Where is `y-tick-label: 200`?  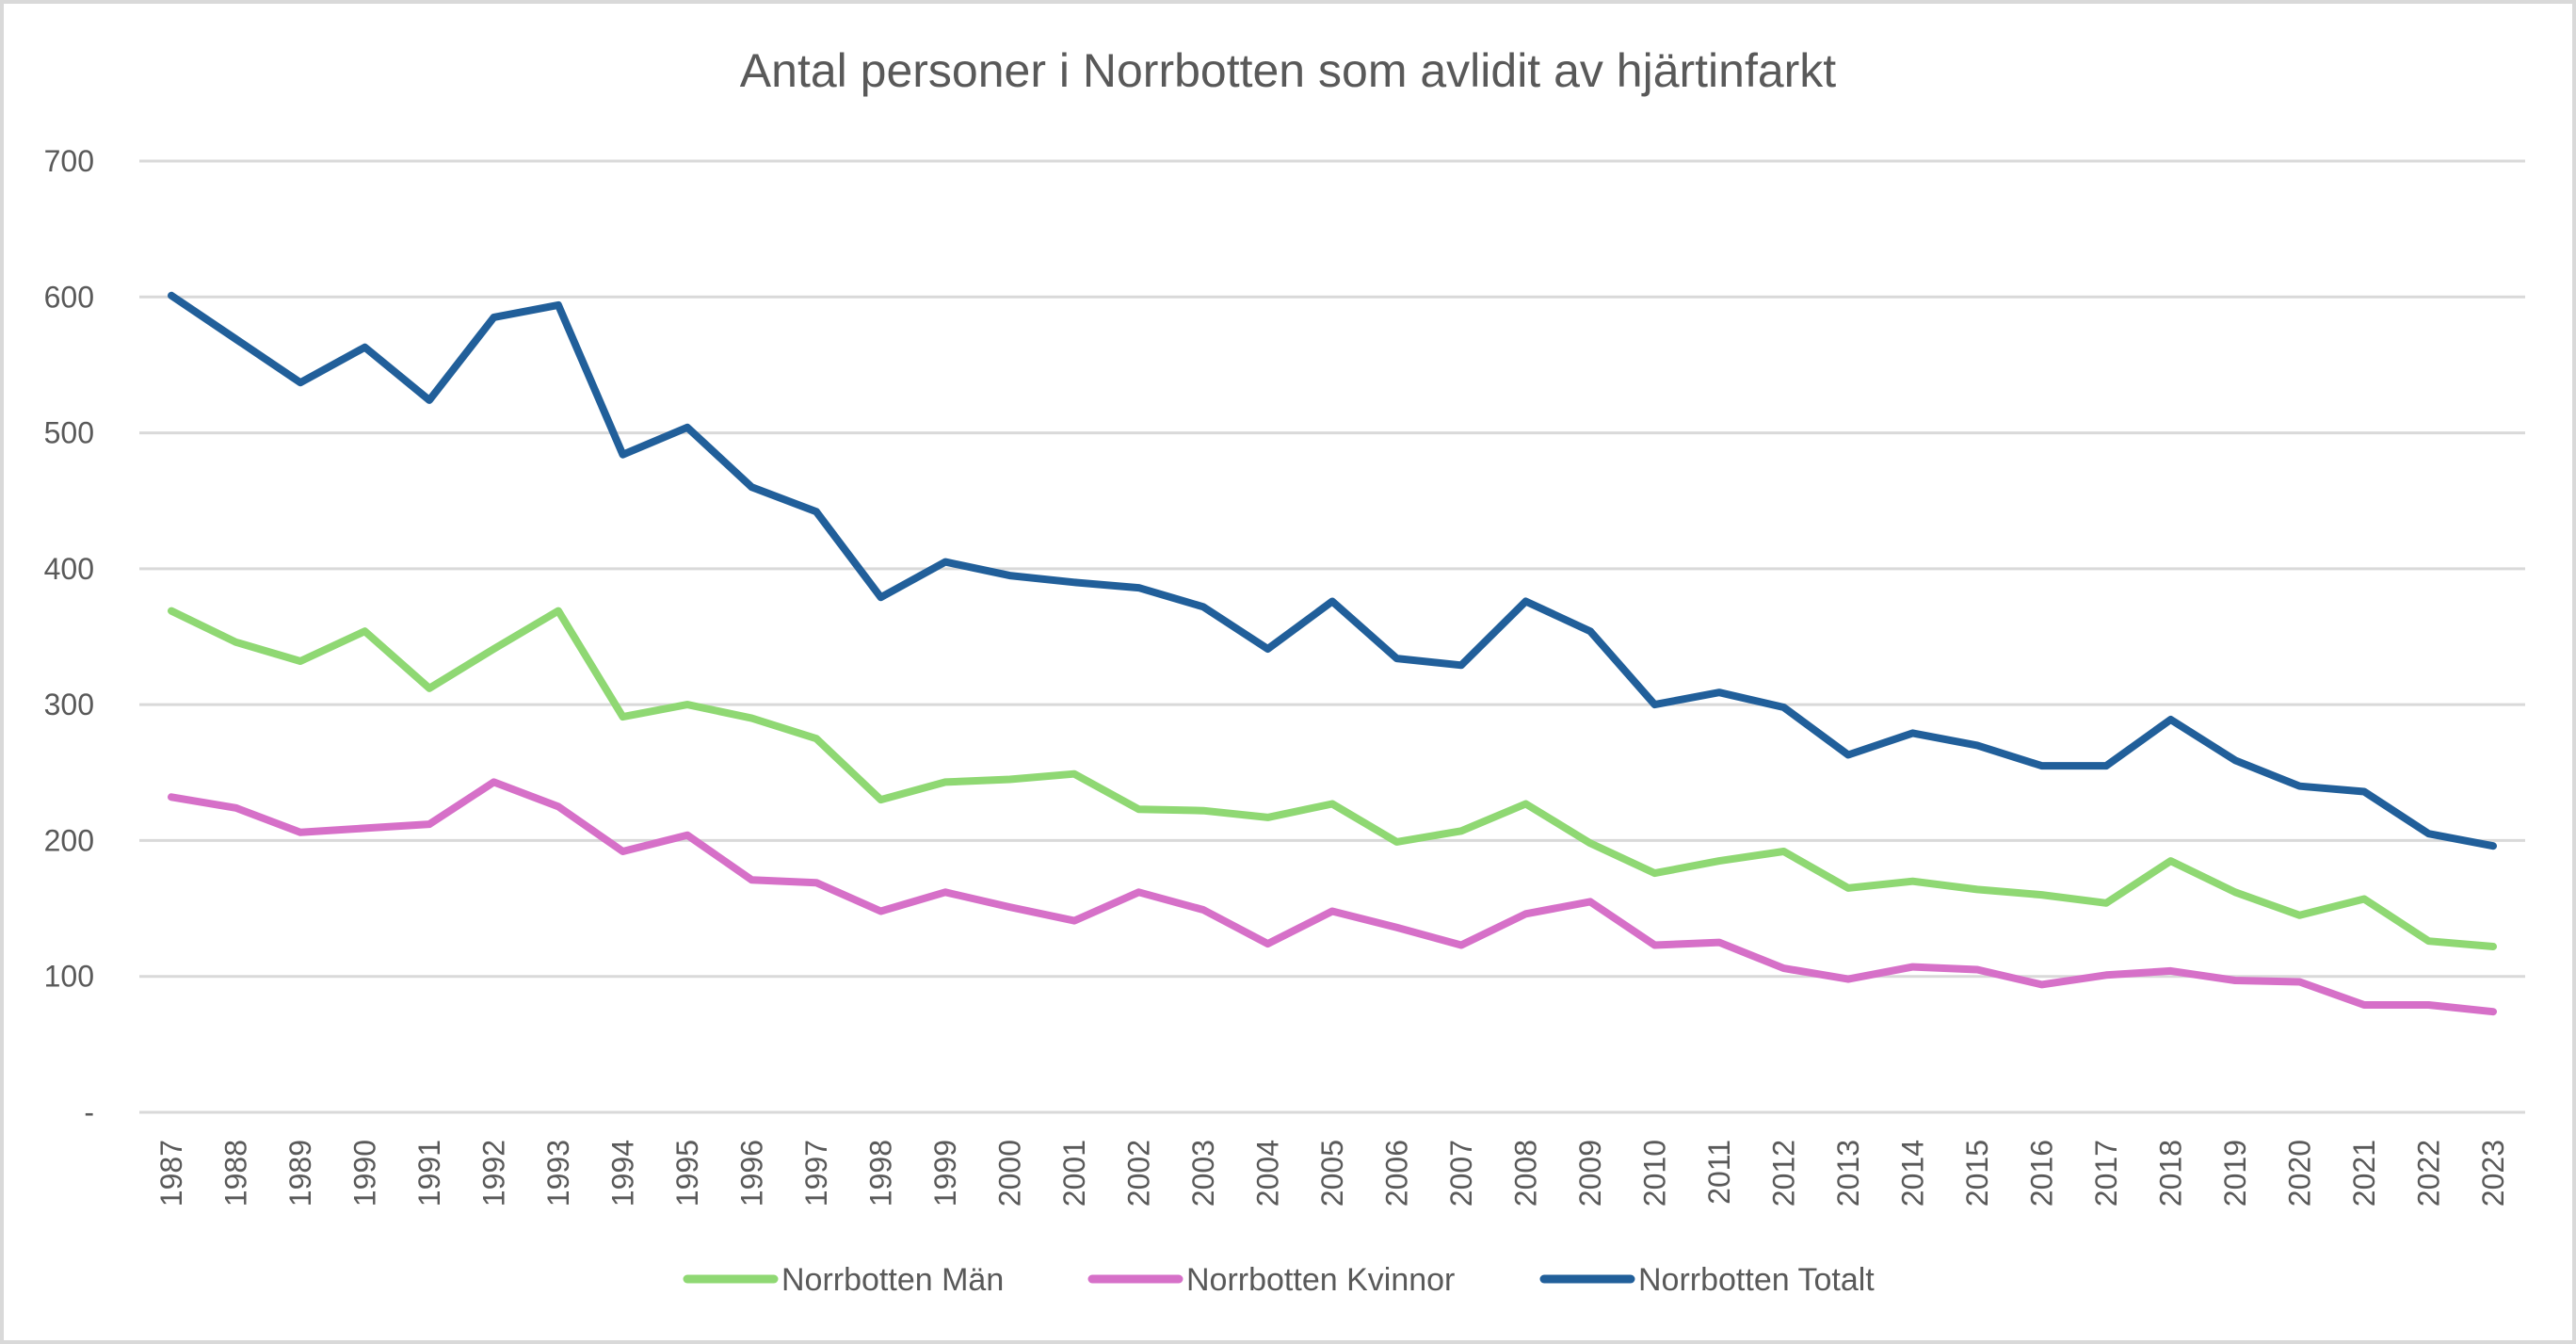
y-tick-label: 200 is located at coordinates (69, 840).